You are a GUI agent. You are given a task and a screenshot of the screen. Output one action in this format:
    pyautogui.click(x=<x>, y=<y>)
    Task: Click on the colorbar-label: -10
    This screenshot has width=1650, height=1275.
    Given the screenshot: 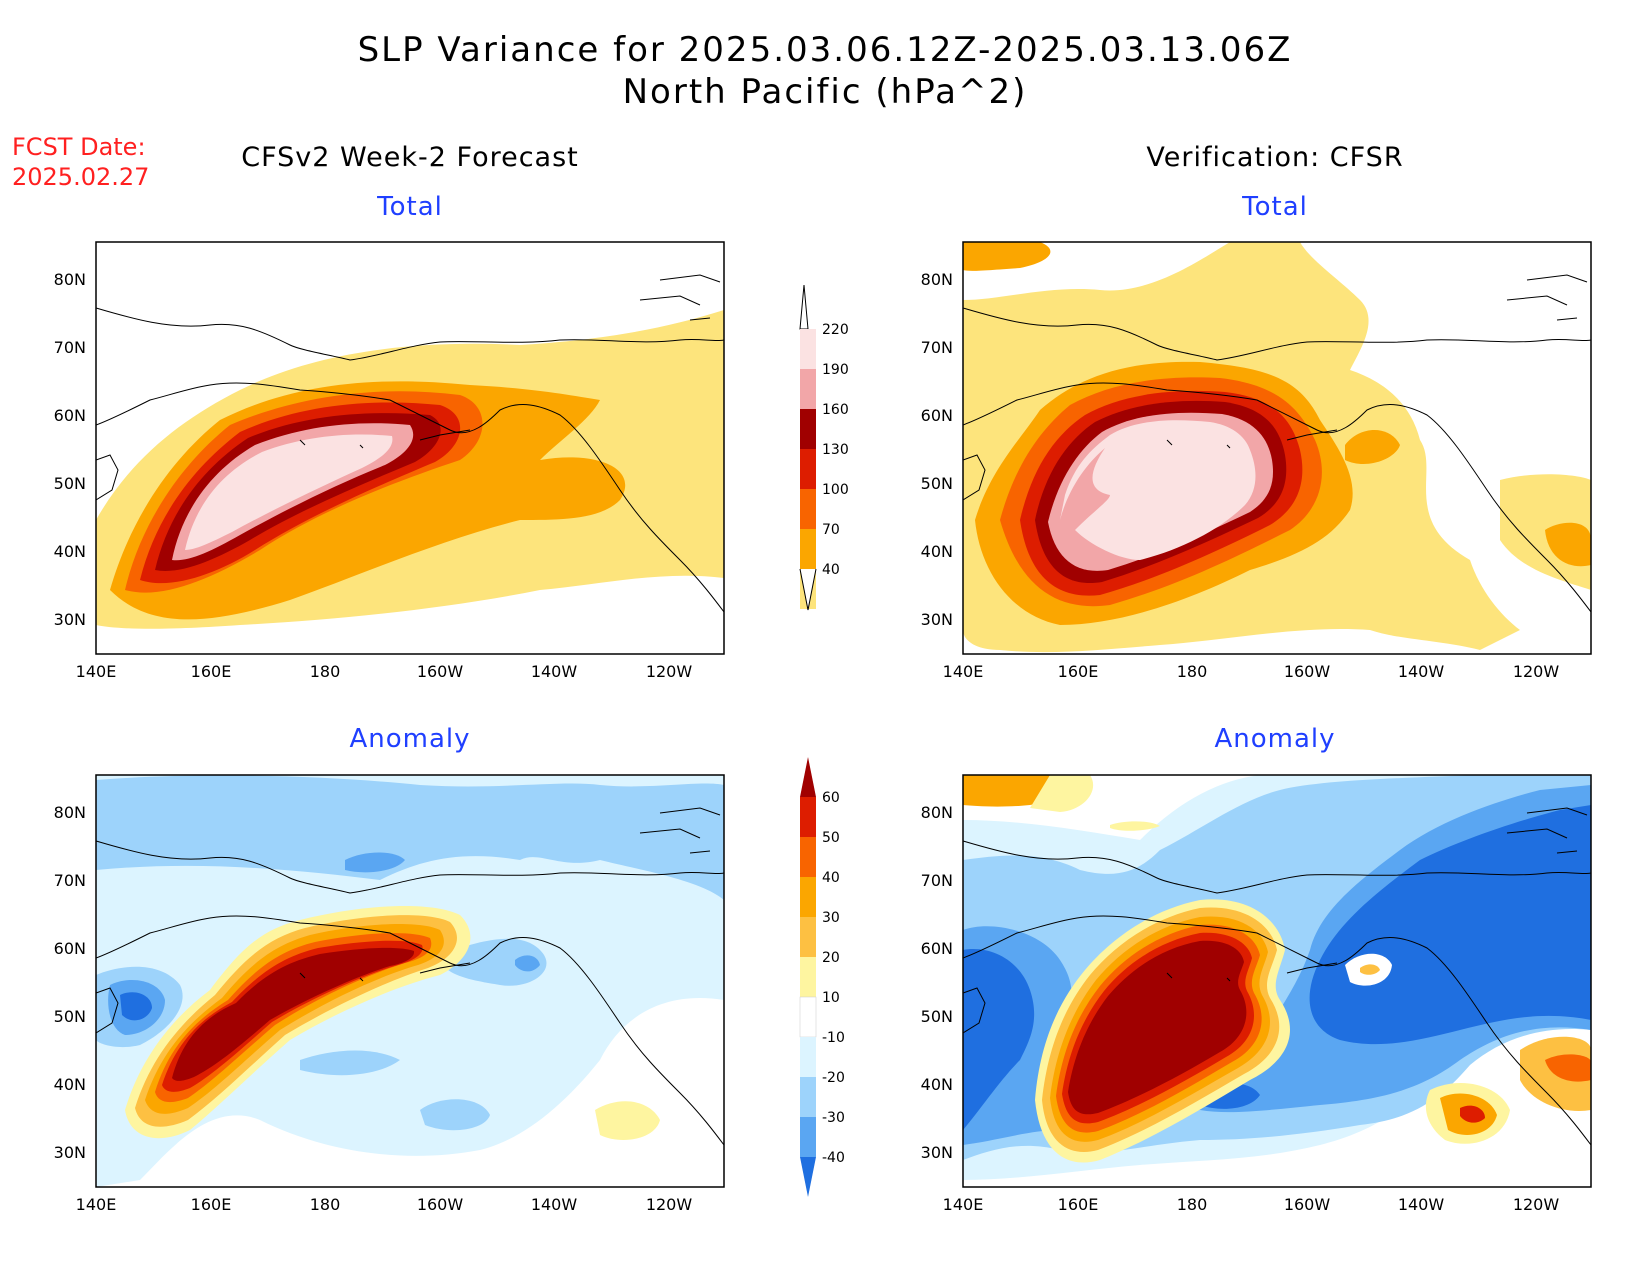 What is the action you would take?
    pyautogui.click(x=833, y=1038)
    